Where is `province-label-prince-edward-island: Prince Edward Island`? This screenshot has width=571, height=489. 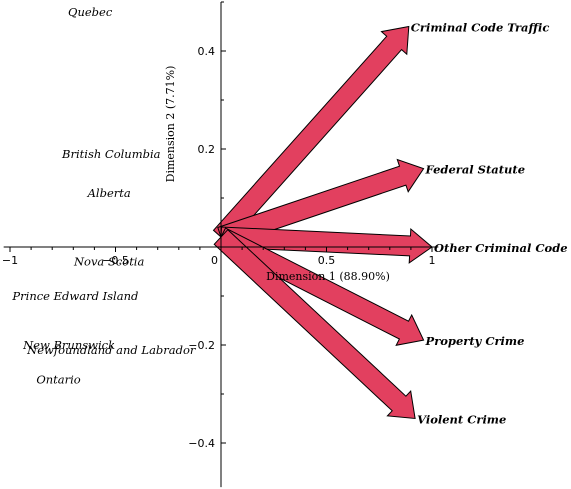
province-label-prince-edward-island: Prince Edward Island is located at coordinates (74, 296).